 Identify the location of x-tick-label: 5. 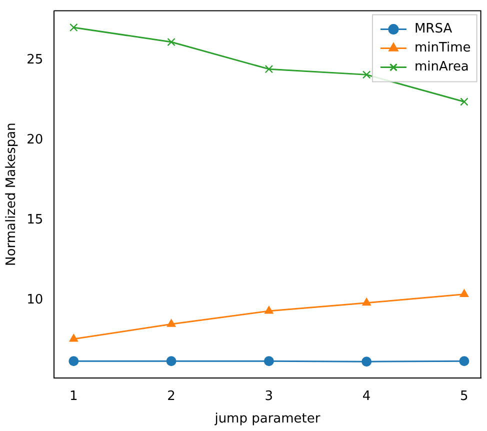
(464, 396).